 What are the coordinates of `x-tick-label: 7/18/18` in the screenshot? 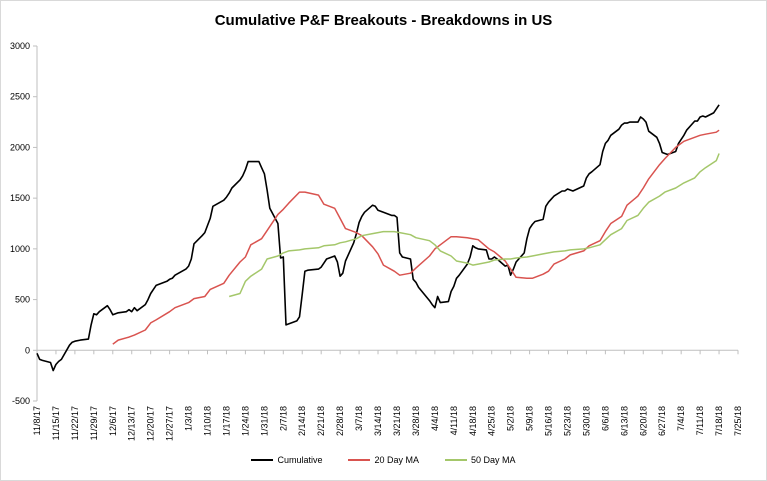 It's located at (719, 421).